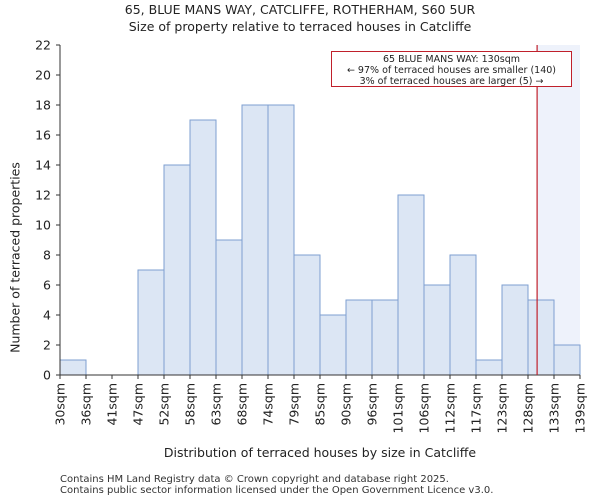 Image resolution: width=600 pixels, height=500 pixels. I want to click on x-tick-label-90sqm: 90sqm, so click(346, 404).